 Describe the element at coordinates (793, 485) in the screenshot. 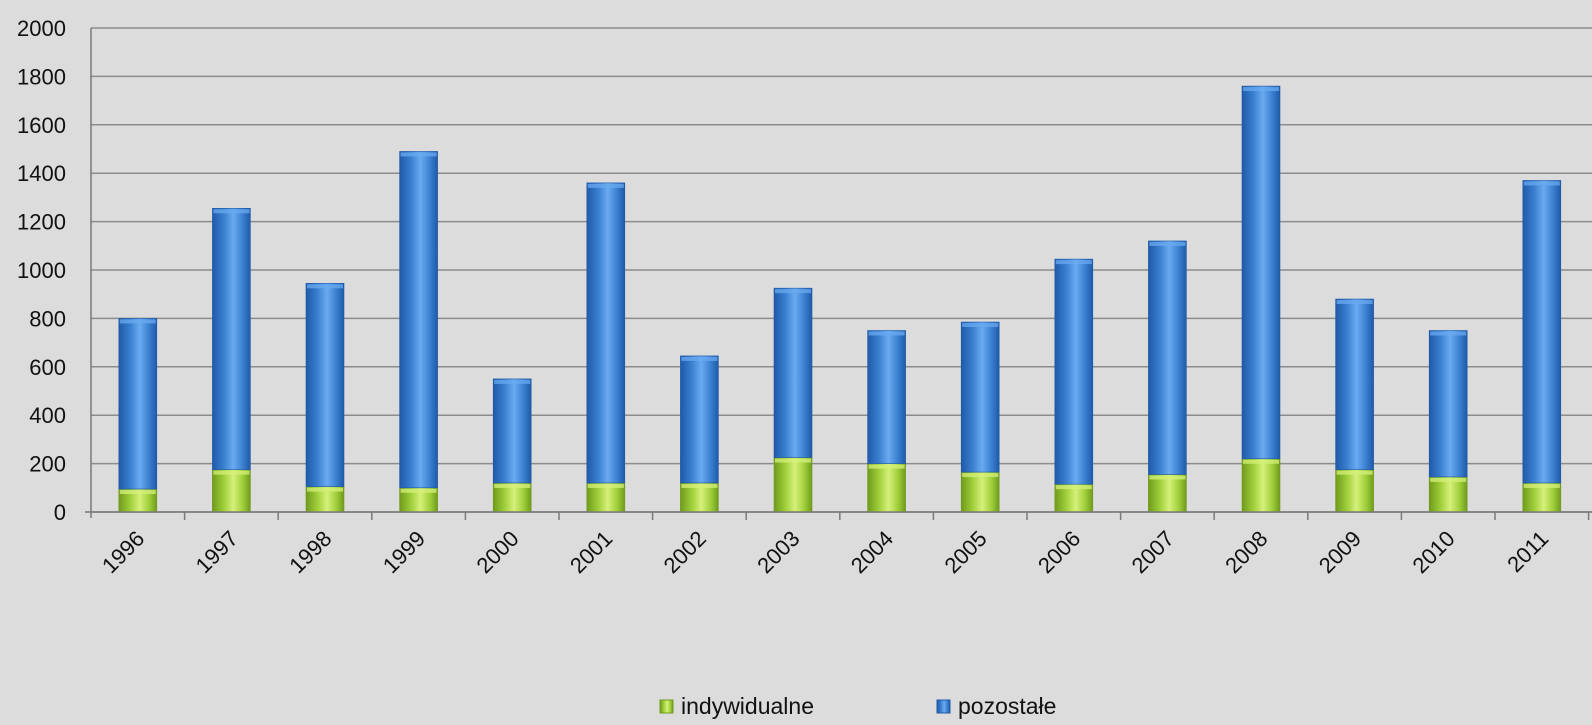

I see `bar-indywidualne-2003` at that location.